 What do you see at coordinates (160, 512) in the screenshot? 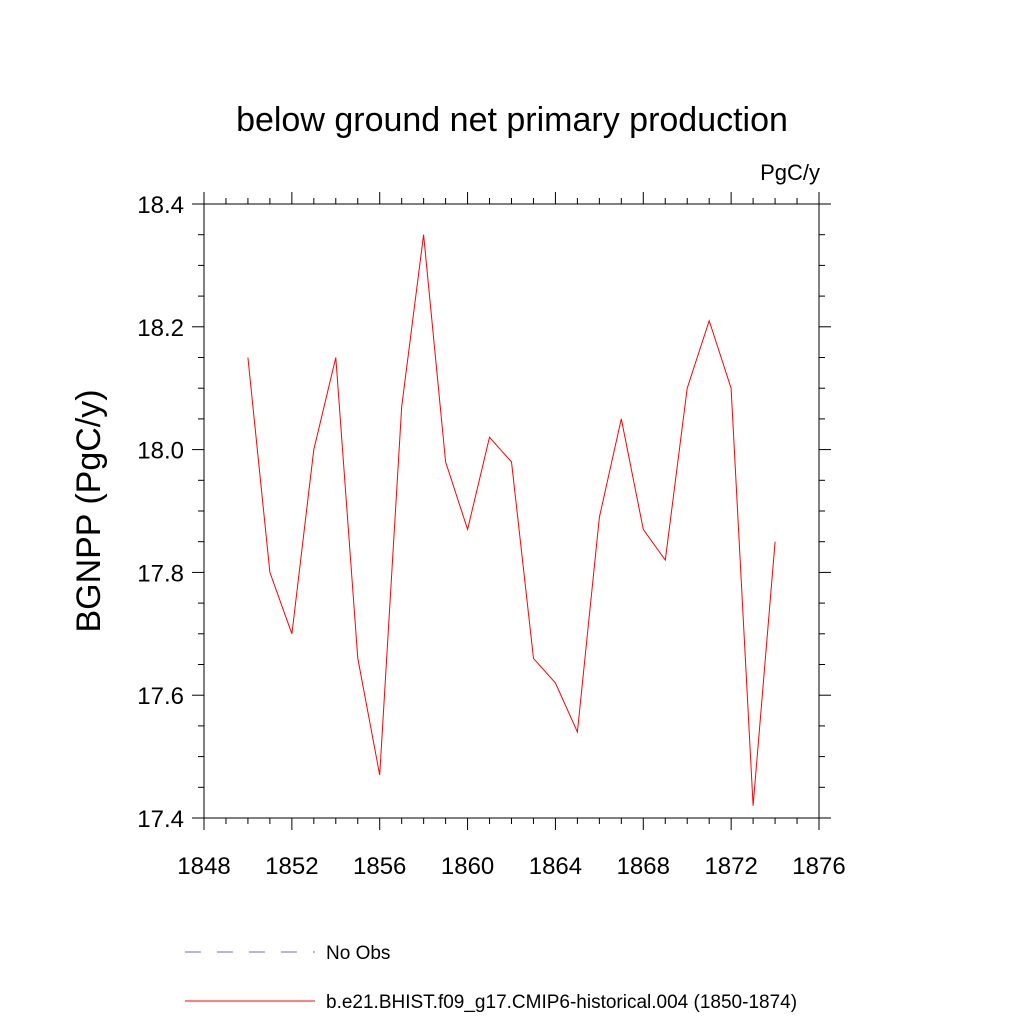
I see `y-tick-labels: 17.4 17.6 17.8 18.0 18.2 18.4` at bounding box center [160, 512].